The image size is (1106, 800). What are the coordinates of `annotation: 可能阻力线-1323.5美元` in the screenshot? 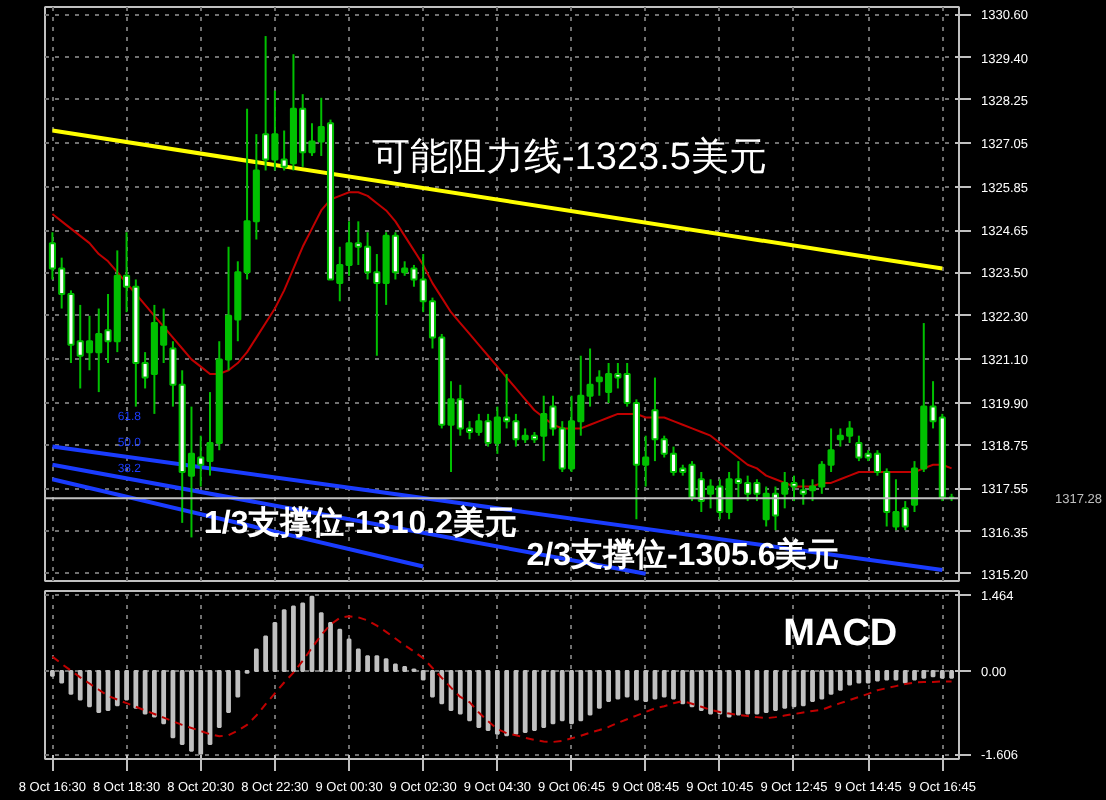 It's located at (569, 157).